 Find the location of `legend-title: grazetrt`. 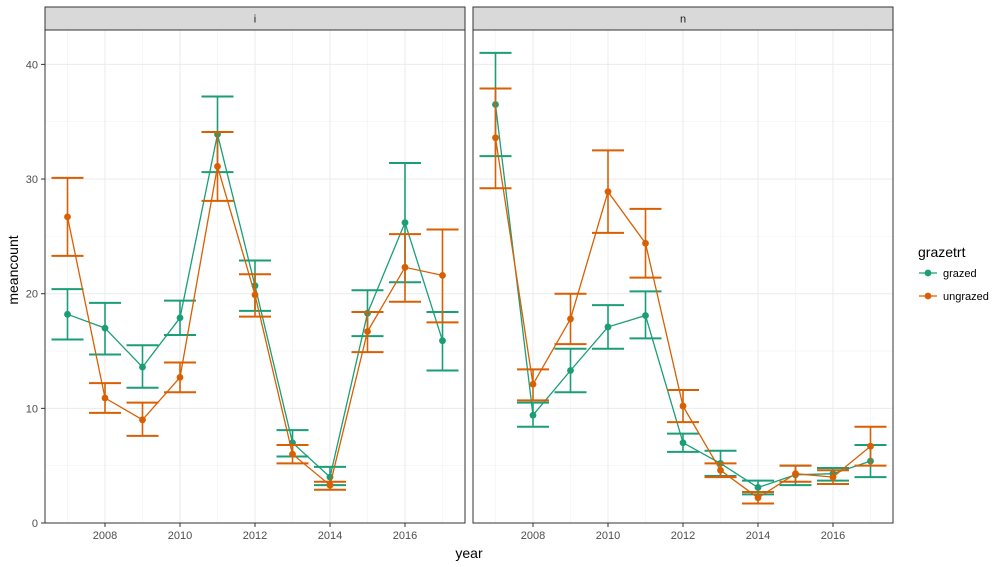

legend-title: grazetrt is located at coordinates (942, 252).